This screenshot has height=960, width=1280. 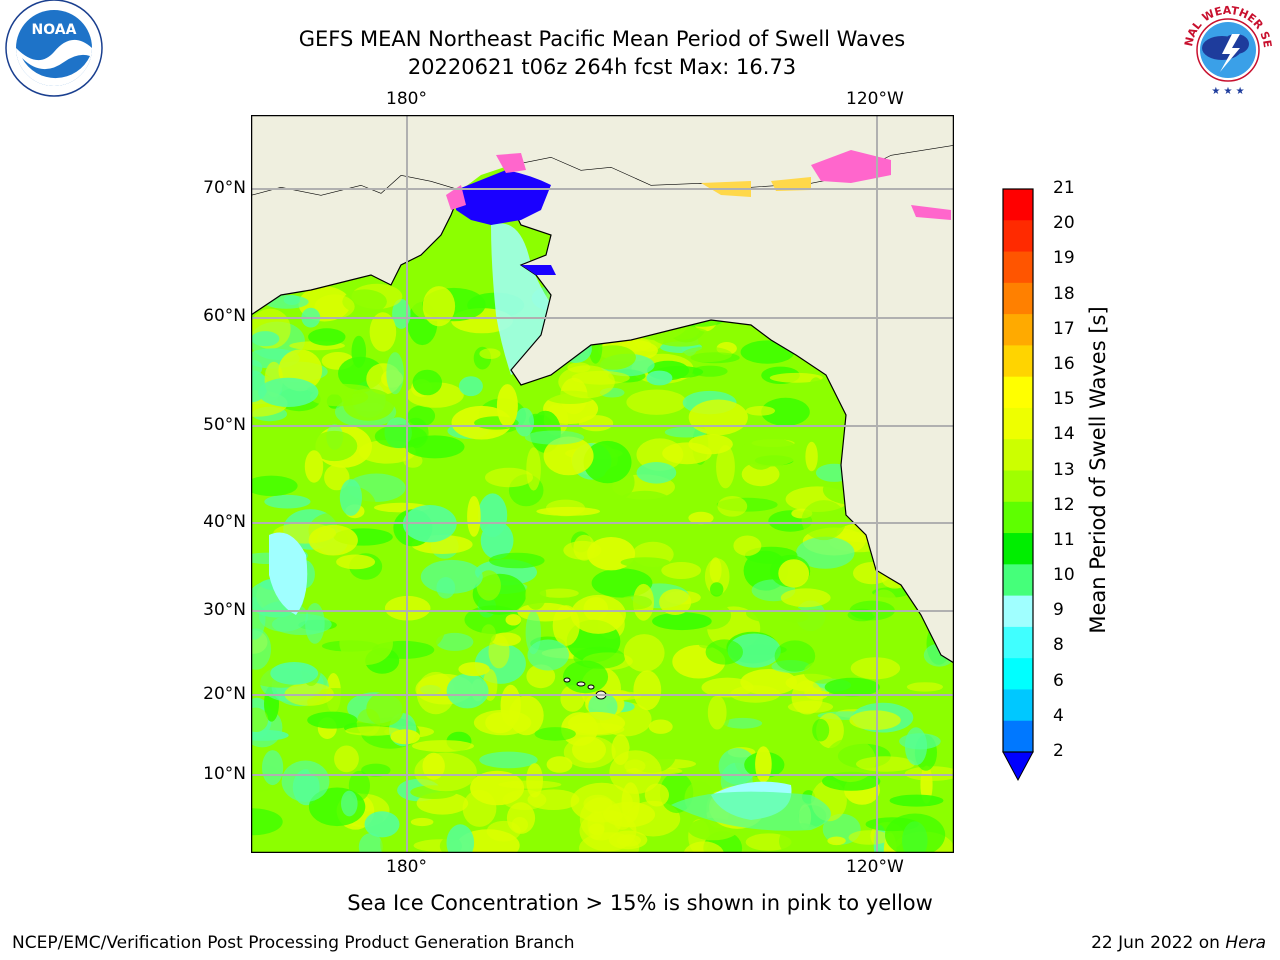 What do you see at coordinates (54, 30) in the screenshot?
I see `noaa-logo-text: NOAA` at bounding box center [54, 30].